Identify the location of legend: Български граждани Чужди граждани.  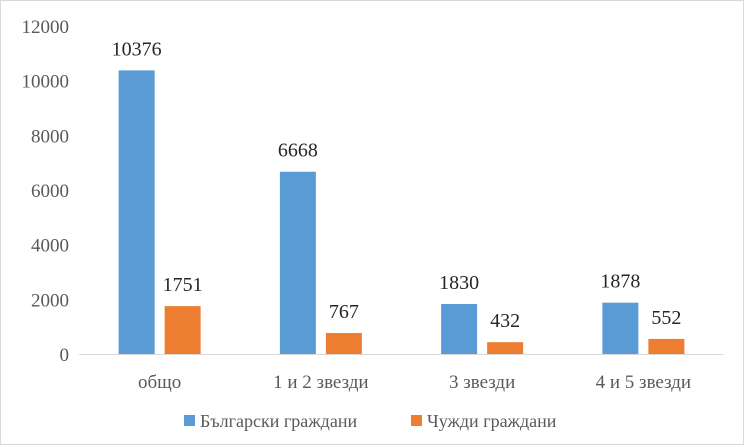
(370, 421).